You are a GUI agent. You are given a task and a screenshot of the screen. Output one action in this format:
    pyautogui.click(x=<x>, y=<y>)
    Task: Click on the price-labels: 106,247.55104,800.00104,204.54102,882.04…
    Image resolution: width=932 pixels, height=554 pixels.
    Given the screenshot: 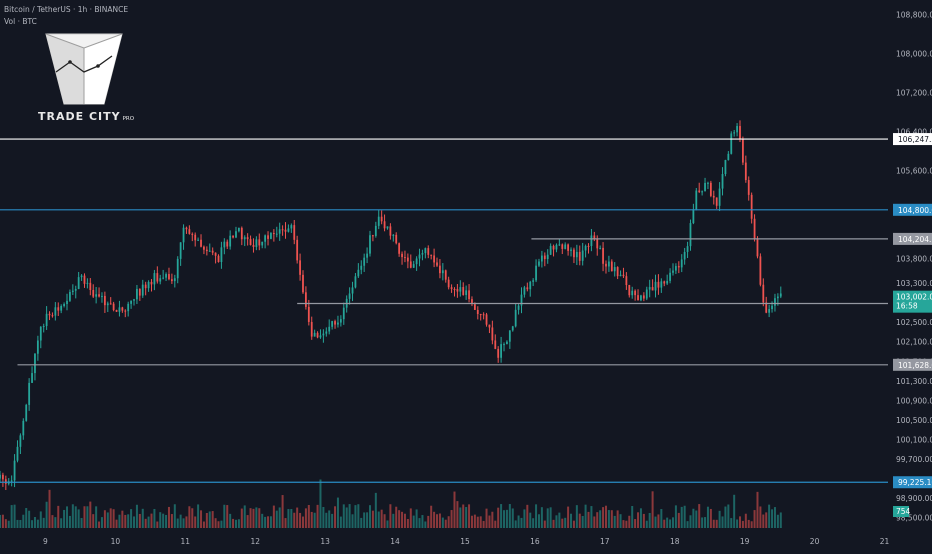 What is the action you would take?
    pyautogui.click(x=912, y=325)
    